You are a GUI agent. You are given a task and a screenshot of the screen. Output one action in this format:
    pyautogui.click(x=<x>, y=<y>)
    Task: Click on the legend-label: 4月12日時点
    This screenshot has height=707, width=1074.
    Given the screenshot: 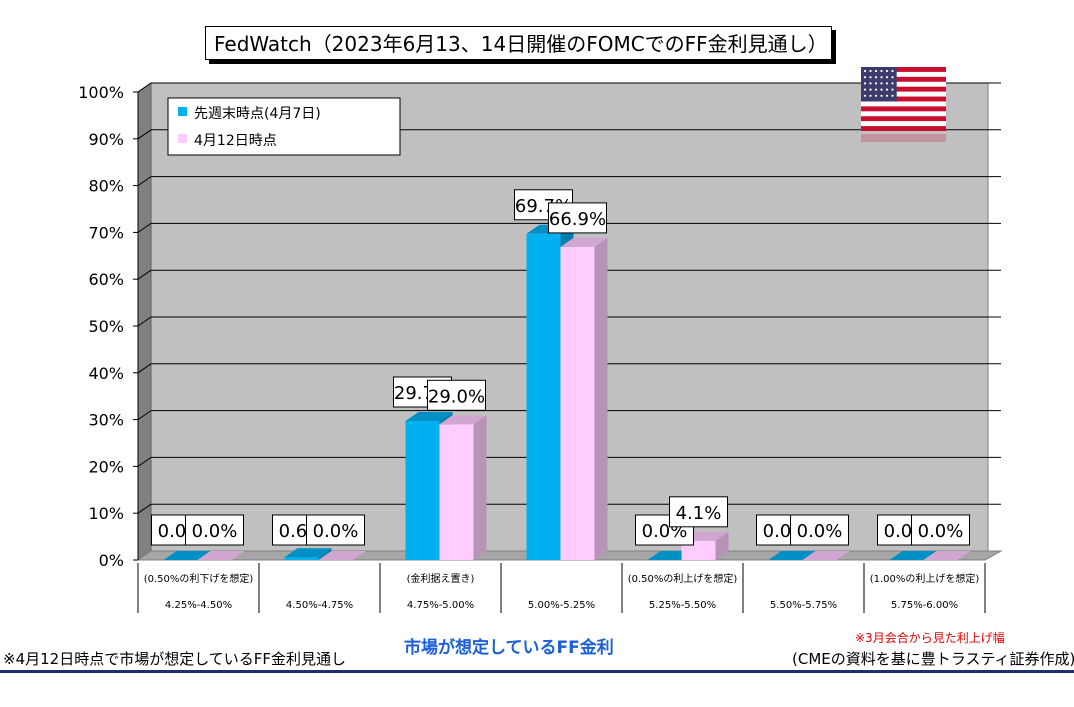 What is the action you would take?
    pyautogui.click(x=235, y=141)
    